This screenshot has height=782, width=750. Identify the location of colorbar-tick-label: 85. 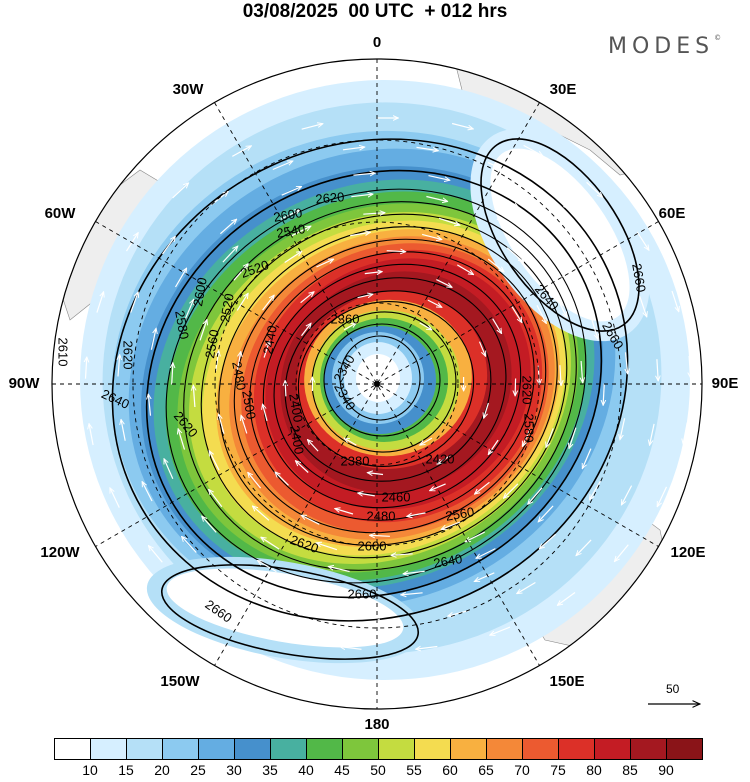
(630, 770).